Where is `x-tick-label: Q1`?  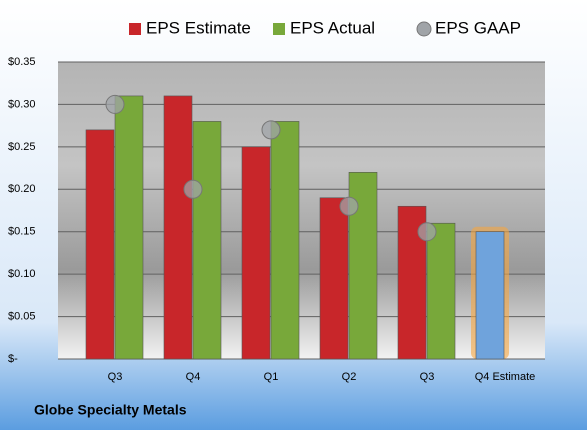
x-tick-label: Q1 is located at coordinates (271, 377).